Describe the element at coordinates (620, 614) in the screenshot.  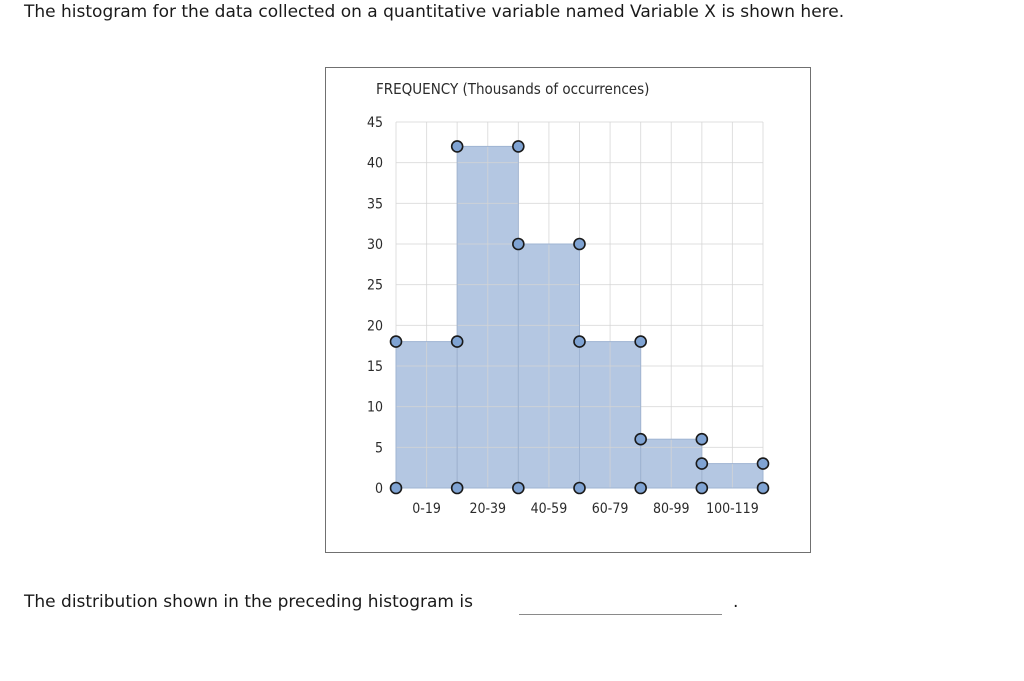
I see `answer-blank-input` at that location.